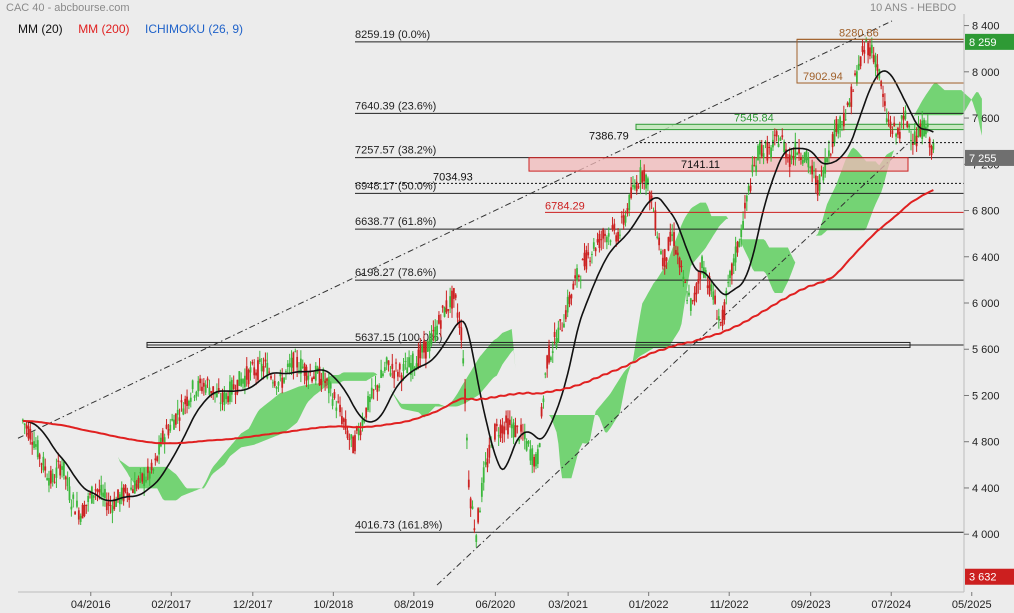 The image size is (1014, 613). What do you see at coordinates (395, 186) in the screenshot?
I see `fib-label: 6948.17 (50.0%)` at bounding box center [395, 186].